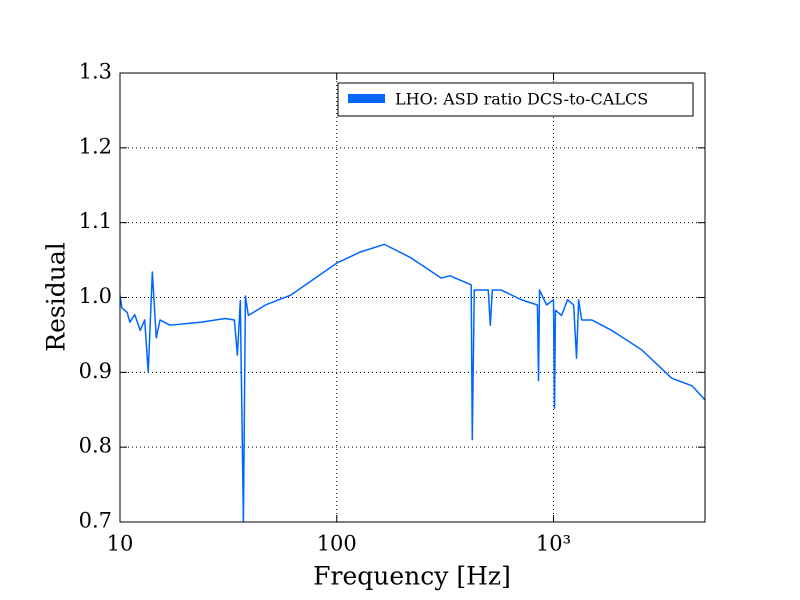 Image resolution: width=800 pixels, height=600 pixels. Describe the element at coordinates (412, 576) in the screenshot. I see `x-axis-label: Frequency [Hz]` at that location.